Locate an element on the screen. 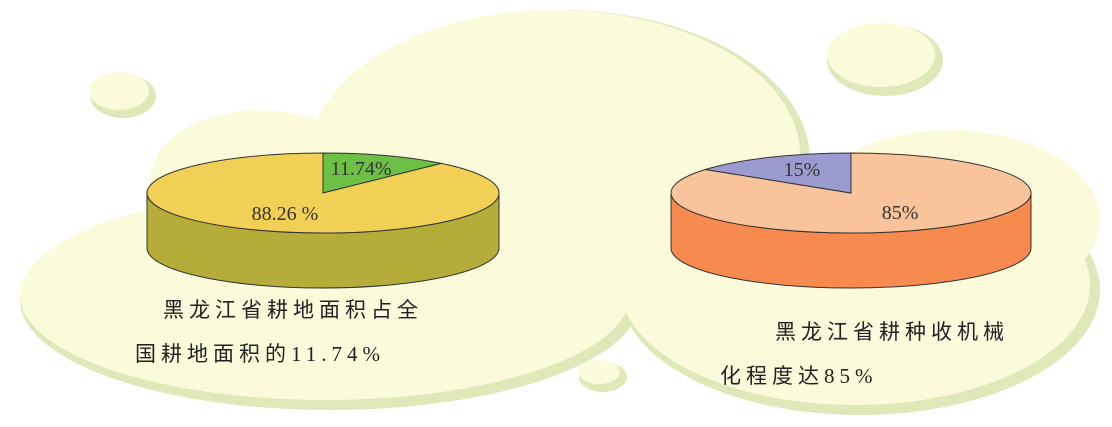  slice-label: 15% is located at coordinates (802, 170).